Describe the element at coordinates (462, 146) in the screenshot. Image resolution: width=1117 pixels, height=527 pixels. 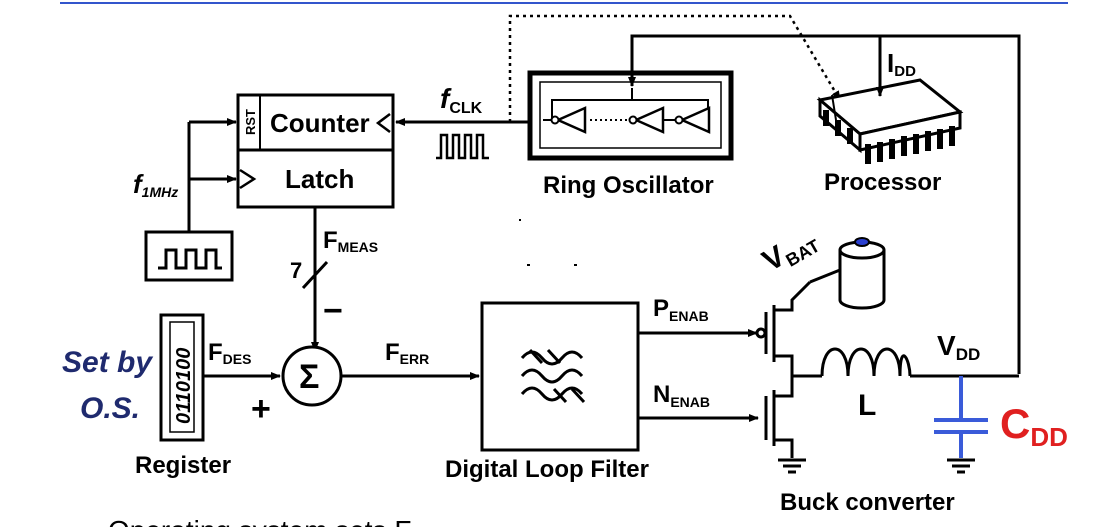
I see `f-clk-waveform` at that location.